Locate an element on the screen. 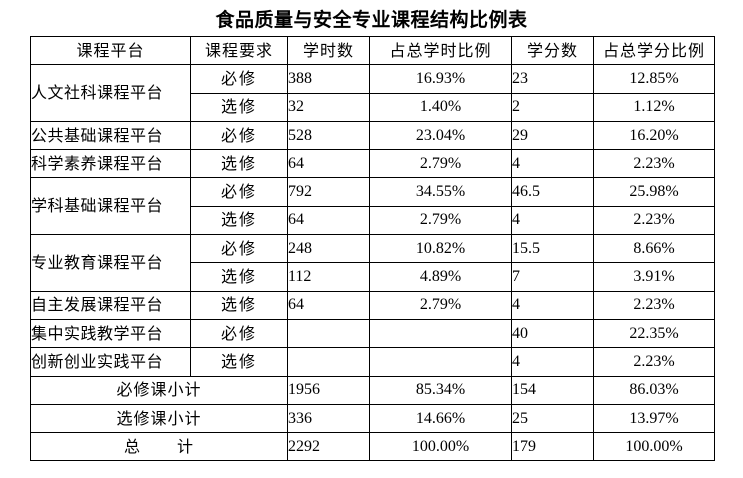 The width and height of the screenshot is (743, 478). credits-cell: 29 is located at coordinates (552, 135).